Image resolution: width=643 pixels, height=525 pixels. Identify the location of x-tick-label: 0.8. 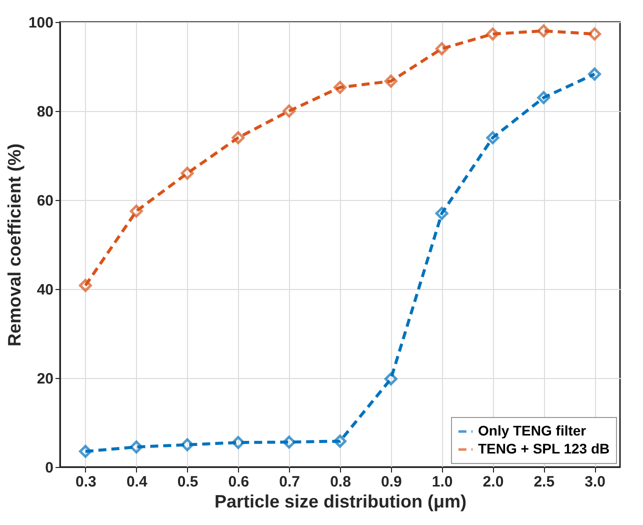
(340, 482).